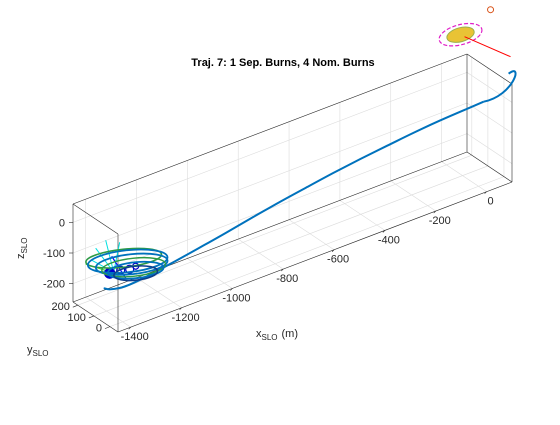 This screenshot has width=560, height=425. What do you see at coordinates (38, 351) in the screenshot?
I see `y-axis-label: ySLO` at bounding box center [38, 351].